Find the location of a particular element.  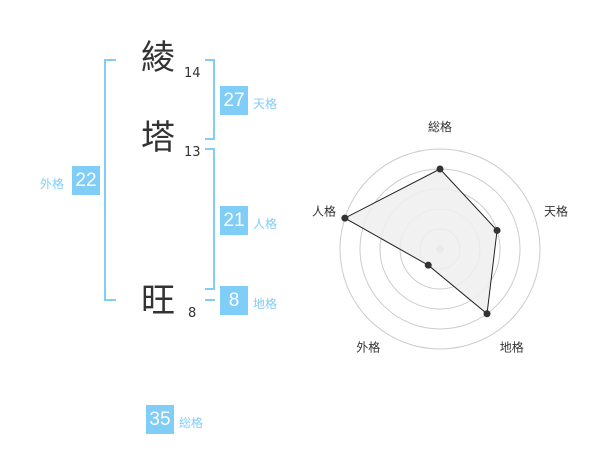

tenkaku-label: 天格 is located at coordinates (265, 104).